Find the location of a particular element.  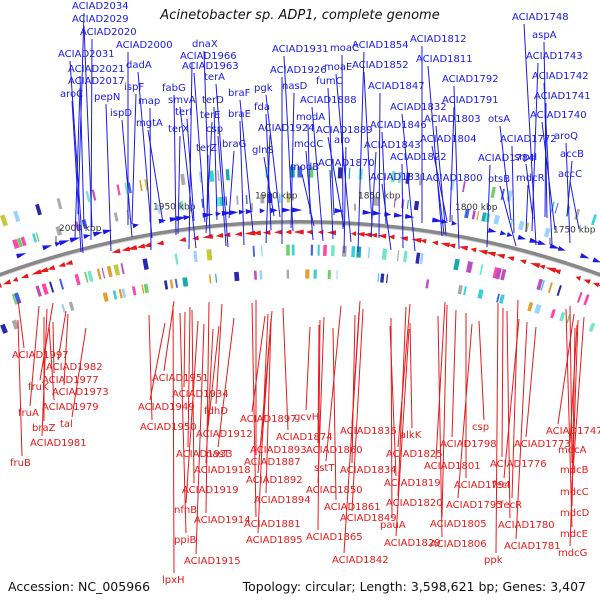

gene-label: ACIAD2021 is located at coordinates (96, 69).